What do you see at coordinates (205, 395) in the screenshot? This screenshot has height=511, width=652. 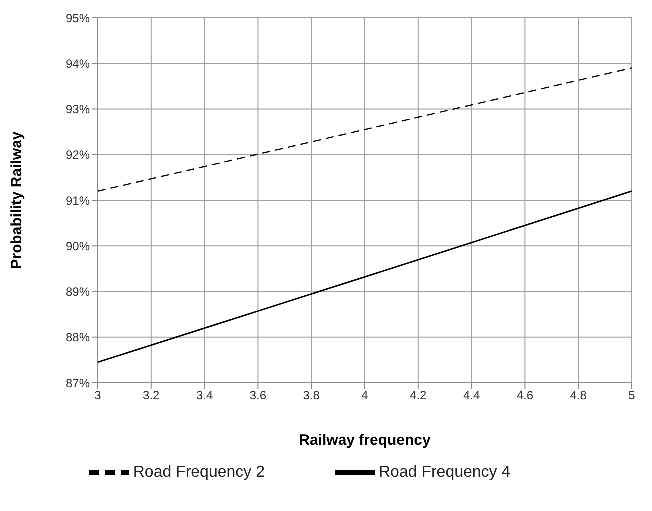 I see `x-tick-label: 3.4` at bounding box center [205, 395].